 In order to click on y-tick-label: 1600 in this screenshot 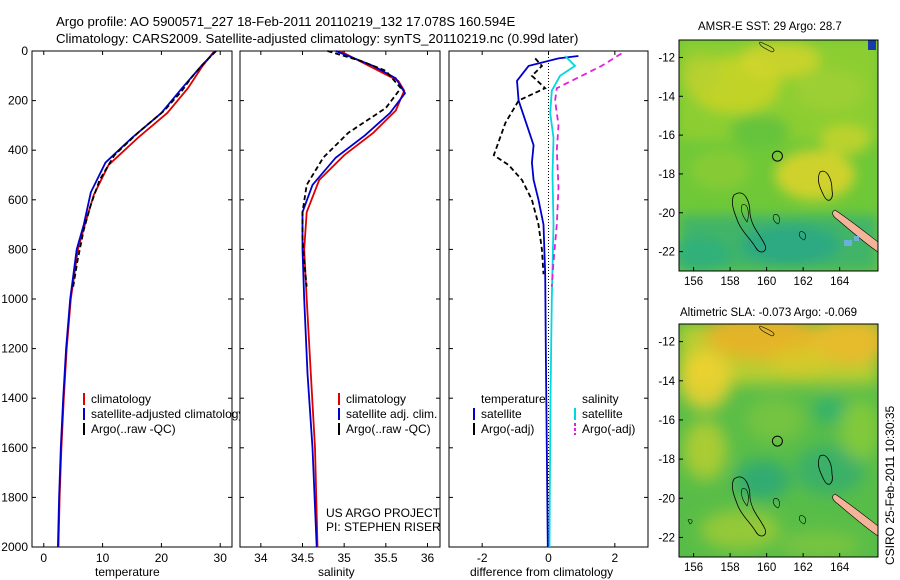, I will do `click(14, 448)`.